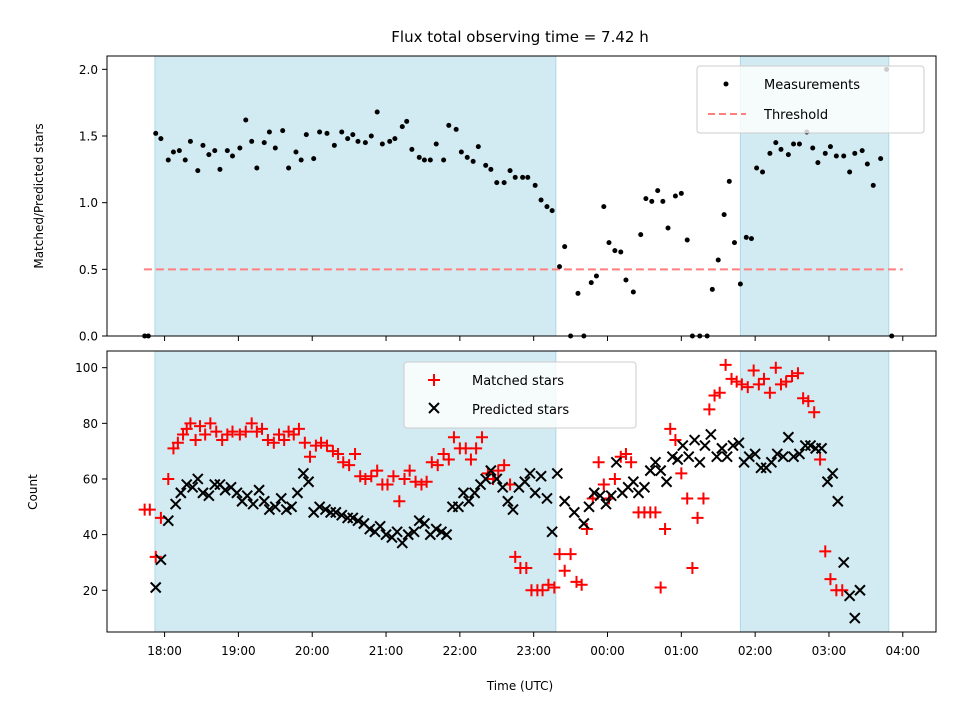 The width and height of the screenshot is (960, 720). I want to click on ratio-legend-box, so click(810, 99).